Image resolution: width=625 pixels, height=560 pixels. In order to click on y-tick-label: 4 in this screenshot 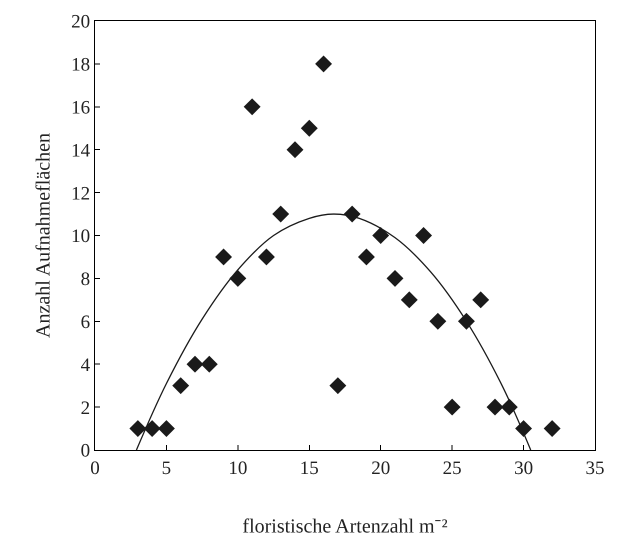, I will do `click(85, 365)`.